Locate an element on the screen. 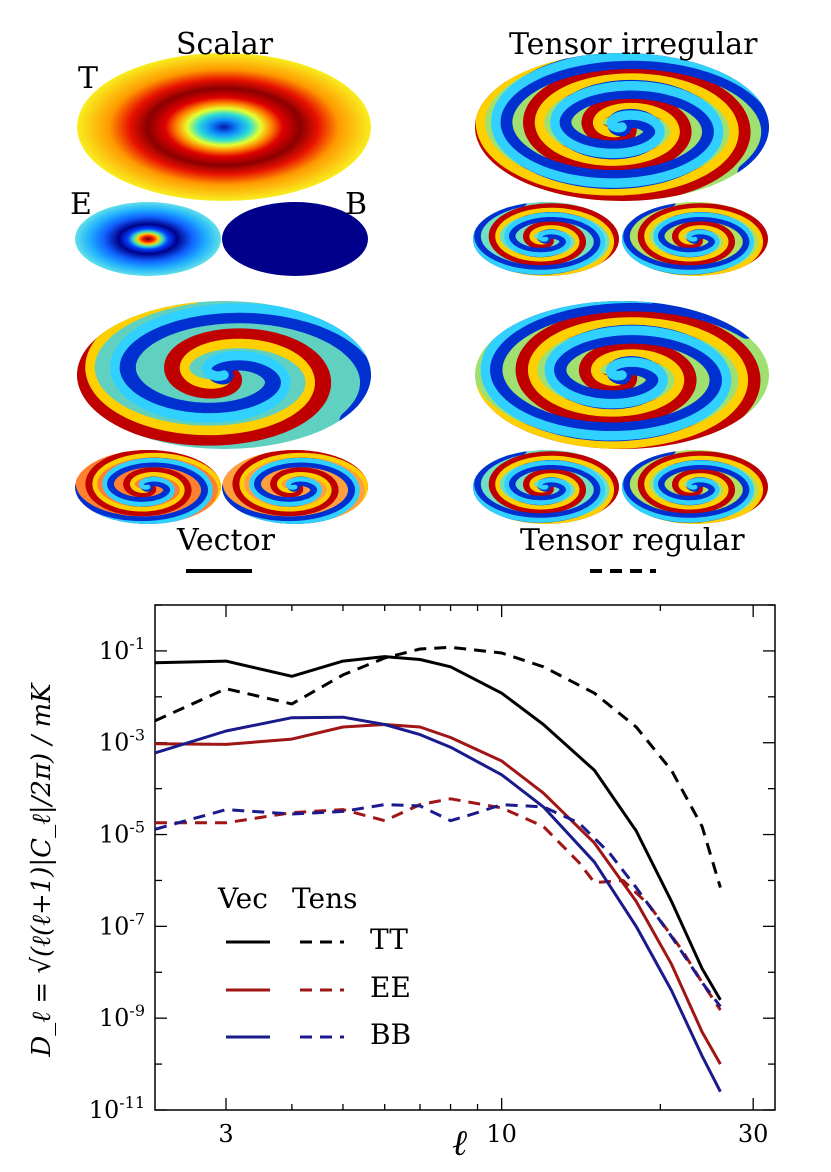 This screenshot has height=1172, width=831. tensor-regular-t-map is located at coordinates (622, 375).